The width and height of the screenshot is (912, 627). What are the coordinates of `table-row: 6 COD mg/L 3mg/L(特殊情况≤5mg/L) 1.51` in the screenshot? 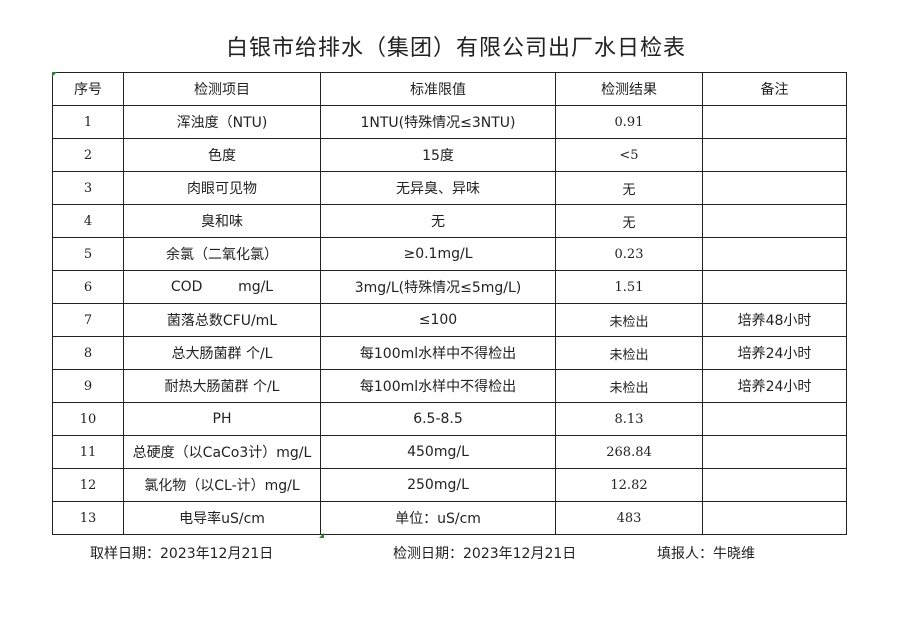 It's located at (449, 287).